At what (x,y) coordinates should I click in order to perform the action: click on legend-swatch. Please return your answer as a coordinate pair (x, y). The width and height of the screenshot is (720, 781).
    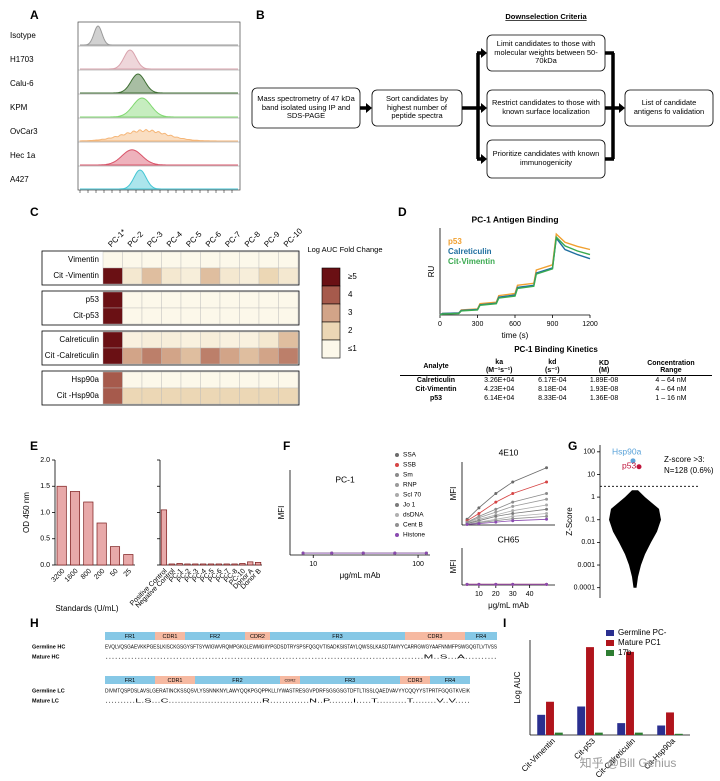
    Looking at the image, I should click on (610, 633).